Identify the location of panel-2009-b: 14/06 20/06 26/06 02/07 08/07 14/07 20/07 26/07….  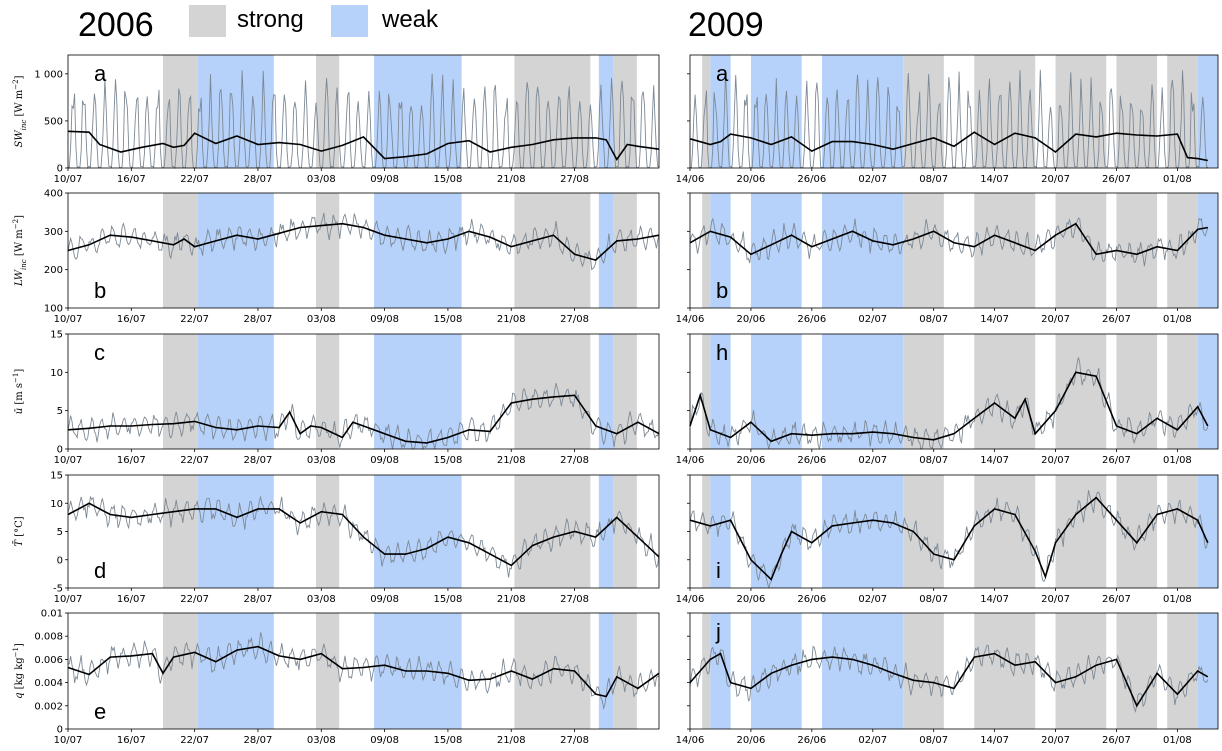
(947, 258).